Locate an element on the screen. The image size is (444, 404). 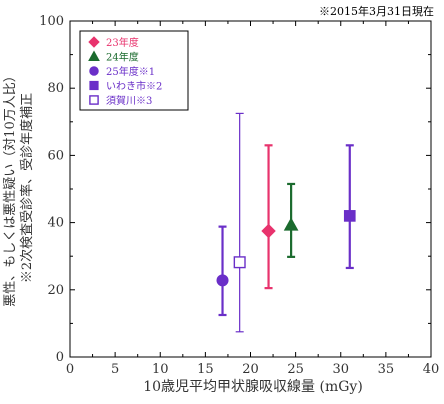
y-axis-label-line: 悪性、もしくは悪性疑い（対10万人比） is located at coordinates (10, 188).